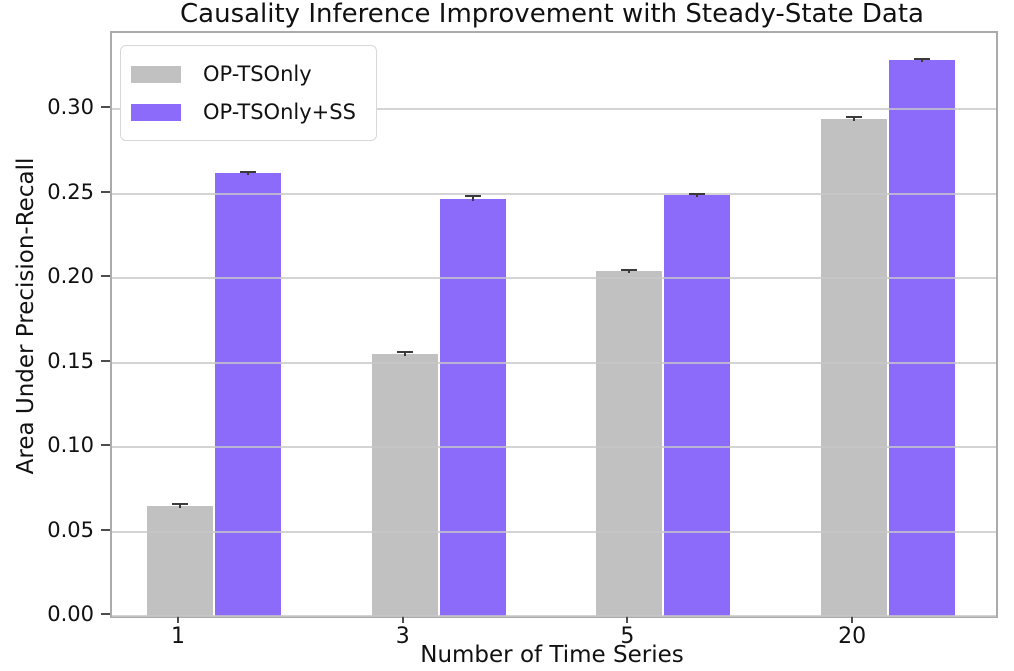  Describe the element at coordinates (70, 107) in the screenshot. I see `y-tick-label: 0.30` at that location.